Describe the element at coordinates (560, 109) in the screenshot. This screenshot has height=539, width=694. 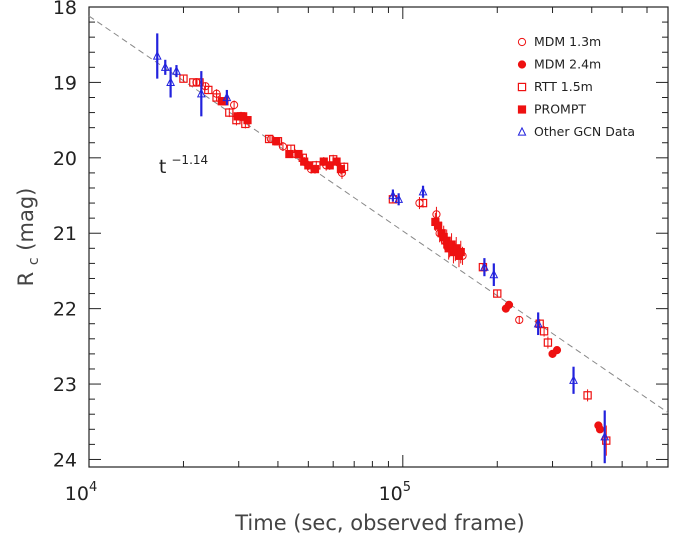
I see `legend-label: PROMPT` at that location.